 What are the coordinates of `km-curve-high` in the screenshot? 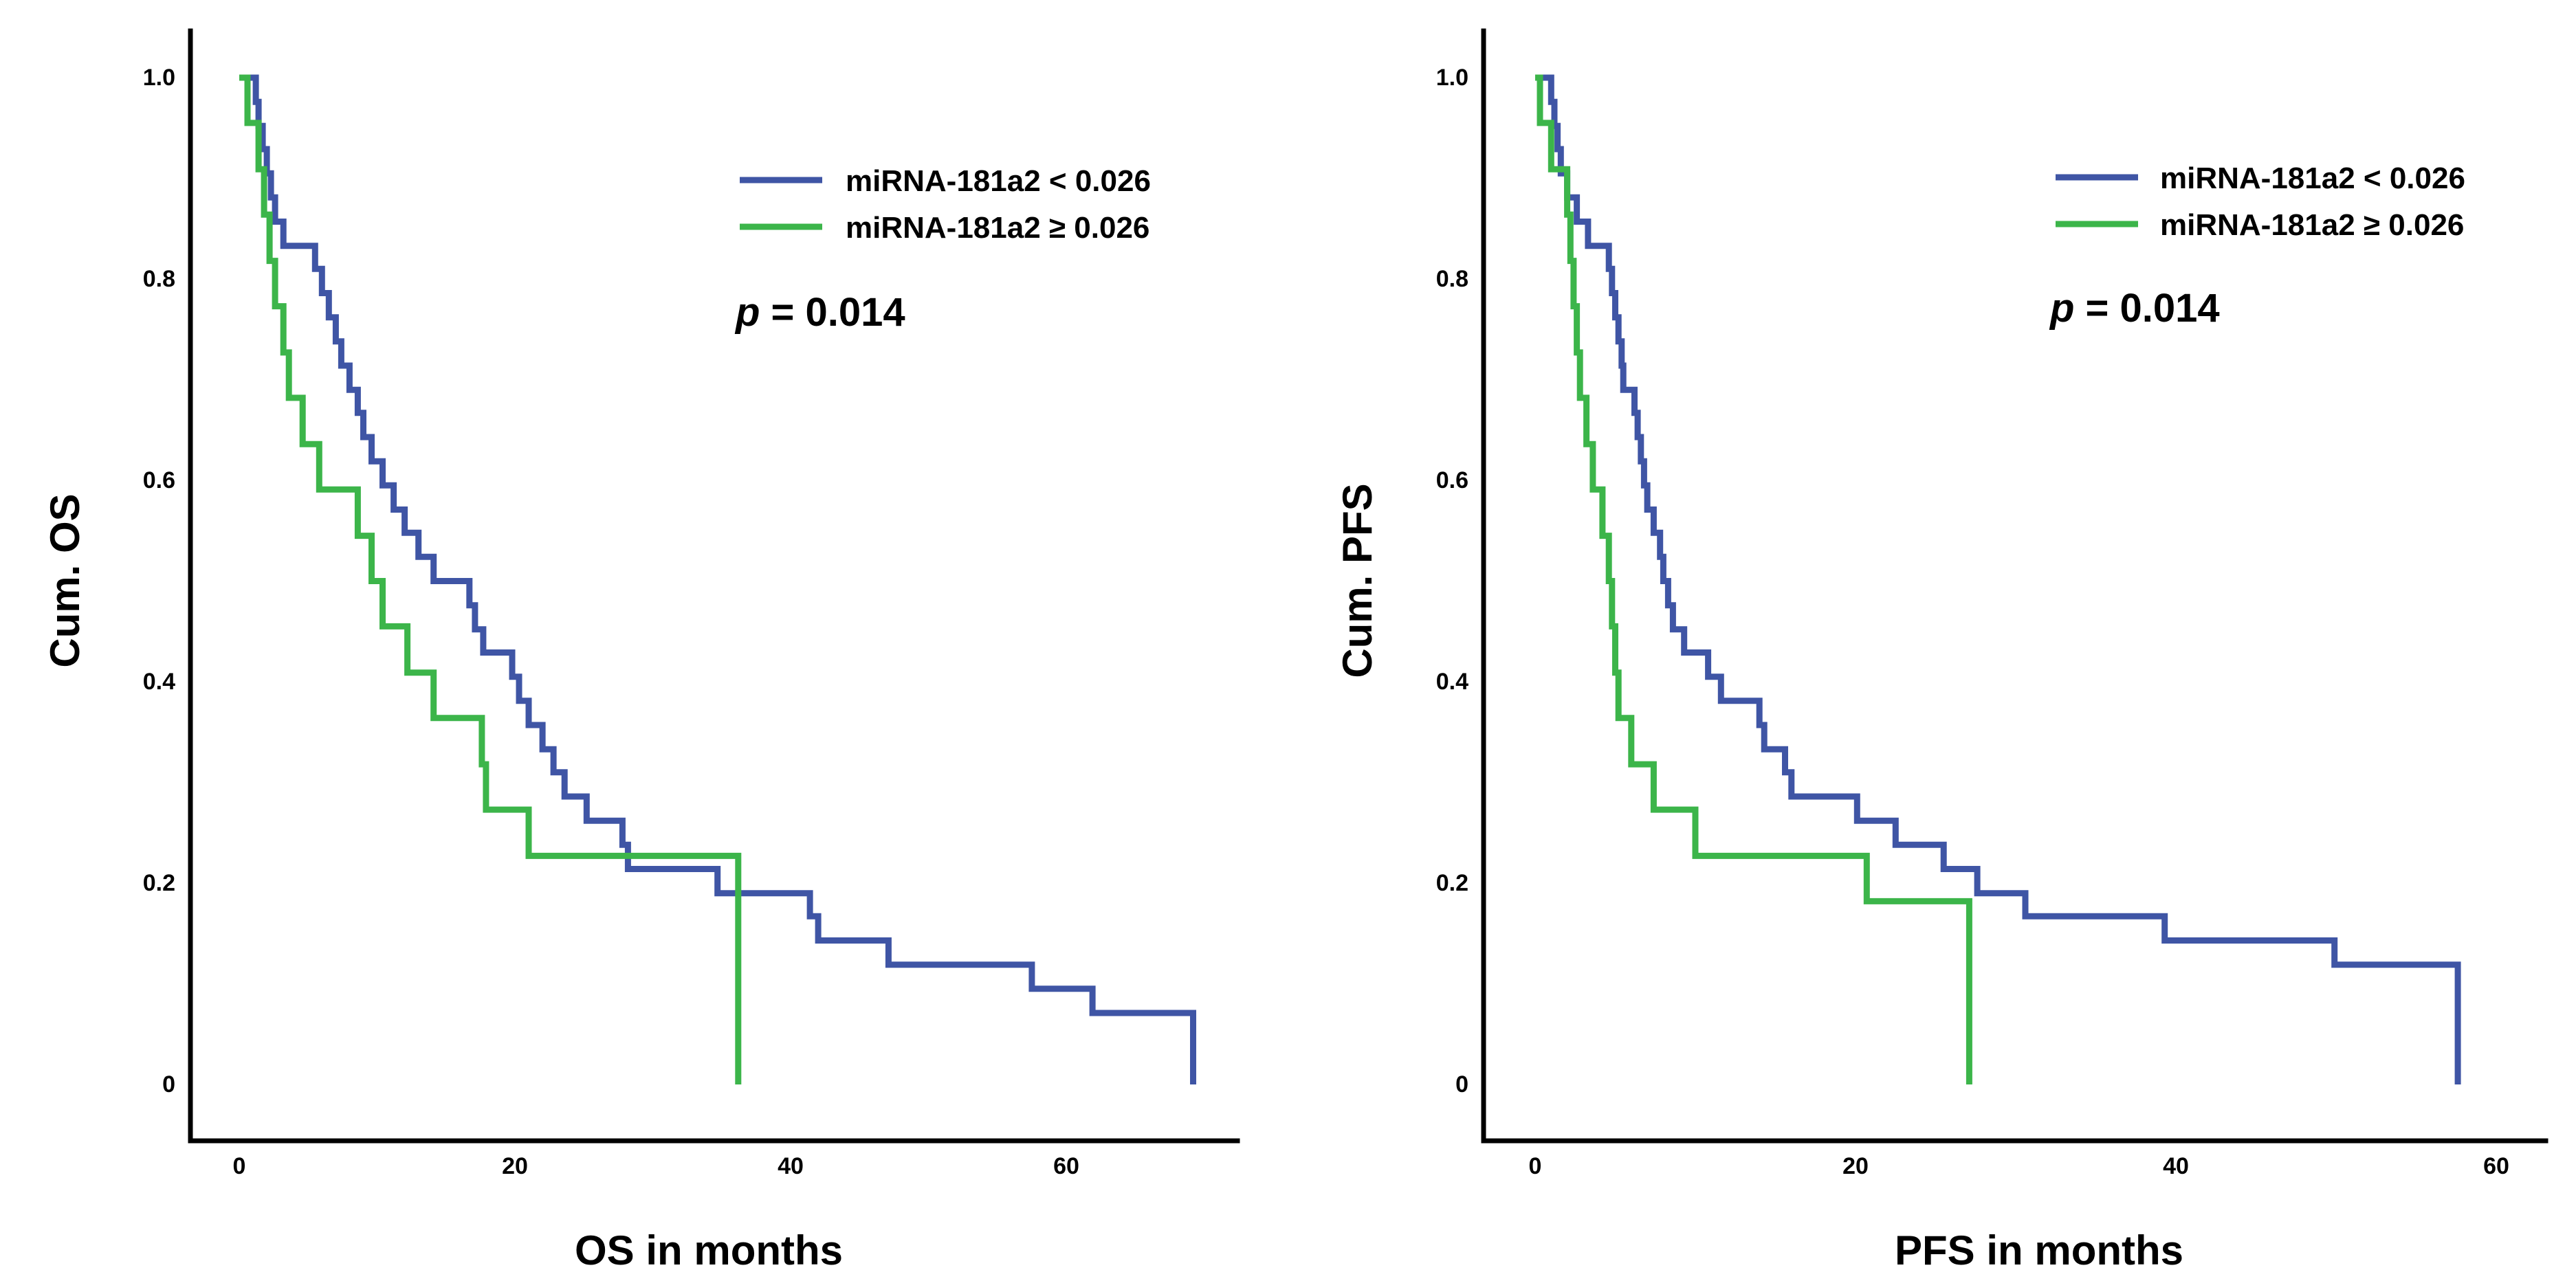 It's located at (1753, 579).